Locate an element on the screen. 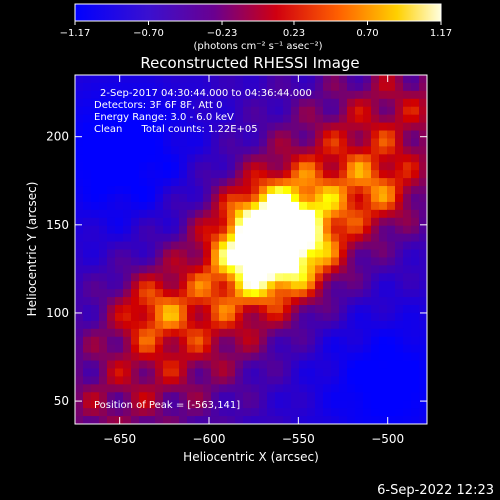 This screenshot has width=500, height=500. x-tick-label: −600 is located at coordinates (209, 439).